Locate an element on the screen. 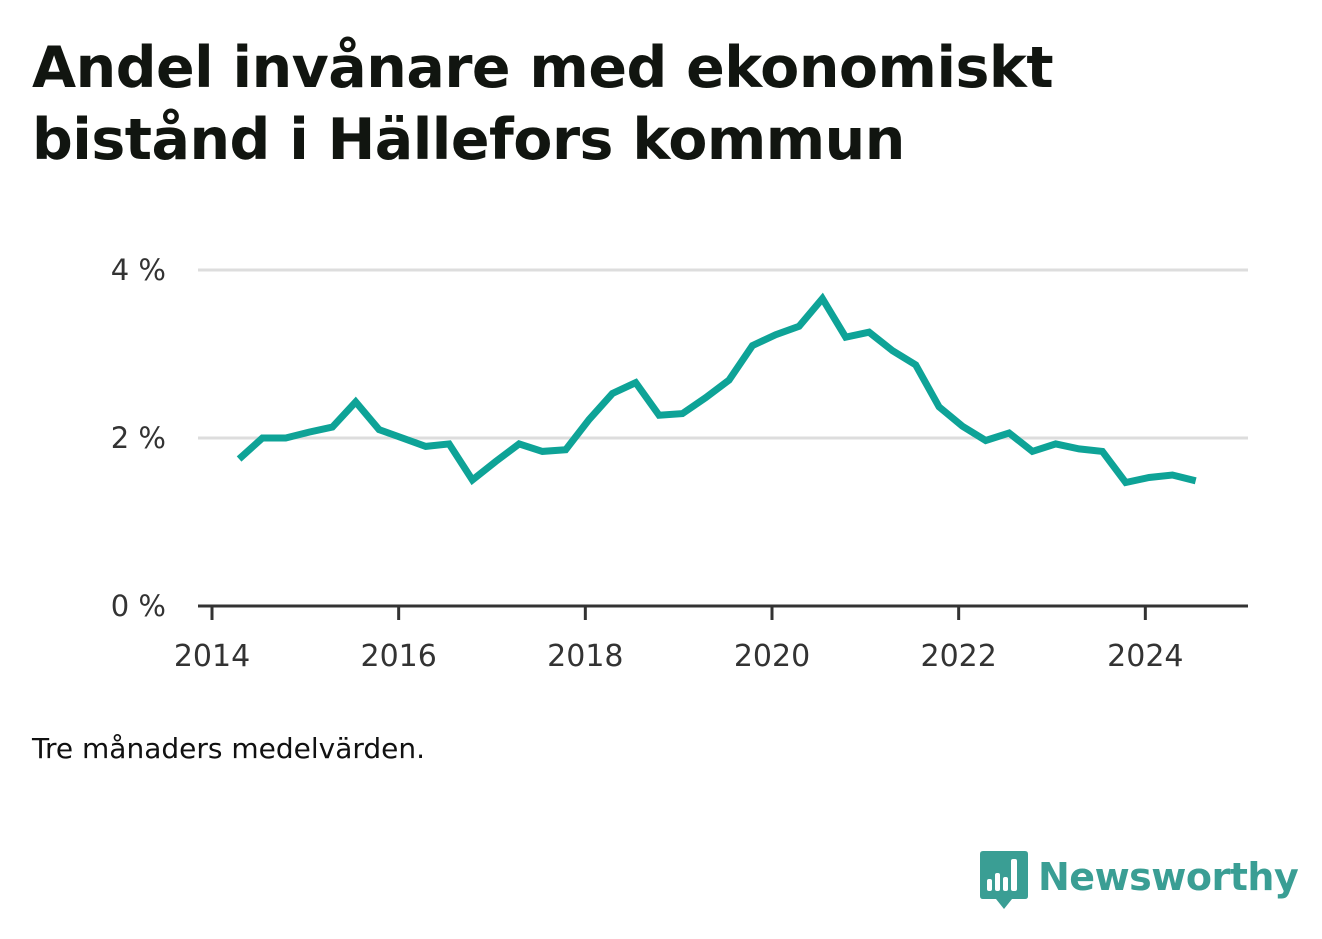 Image resolution: width=1322 pixels, height=939 pixels. bar-chart-speech-bubble-icon is located at coordinates (1004, 880).